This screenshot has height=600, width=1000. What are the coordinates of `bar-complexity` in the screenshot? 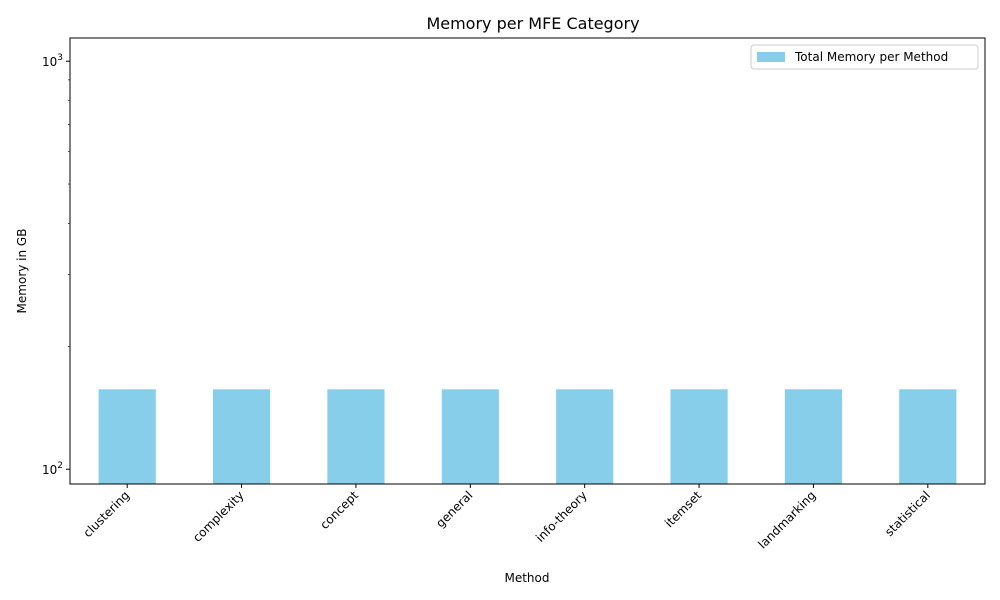 It's located at (241, 436).